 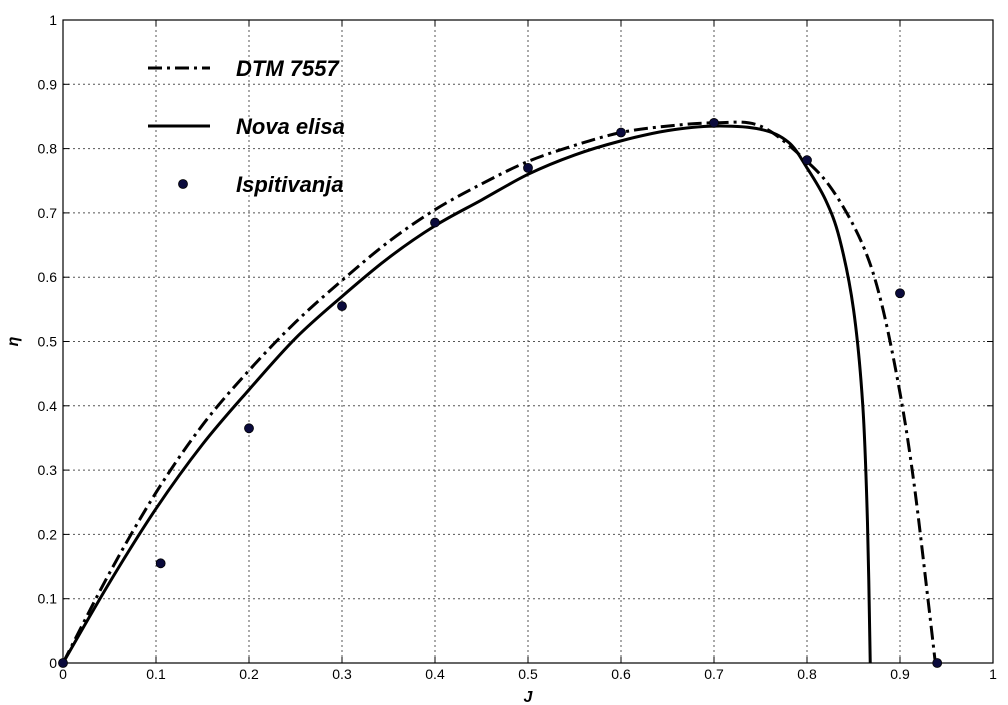 What do you see at coordinates (53, 663) in the screenshot?
I see `y-tick-label: 0` at bounding box center [53, 663].